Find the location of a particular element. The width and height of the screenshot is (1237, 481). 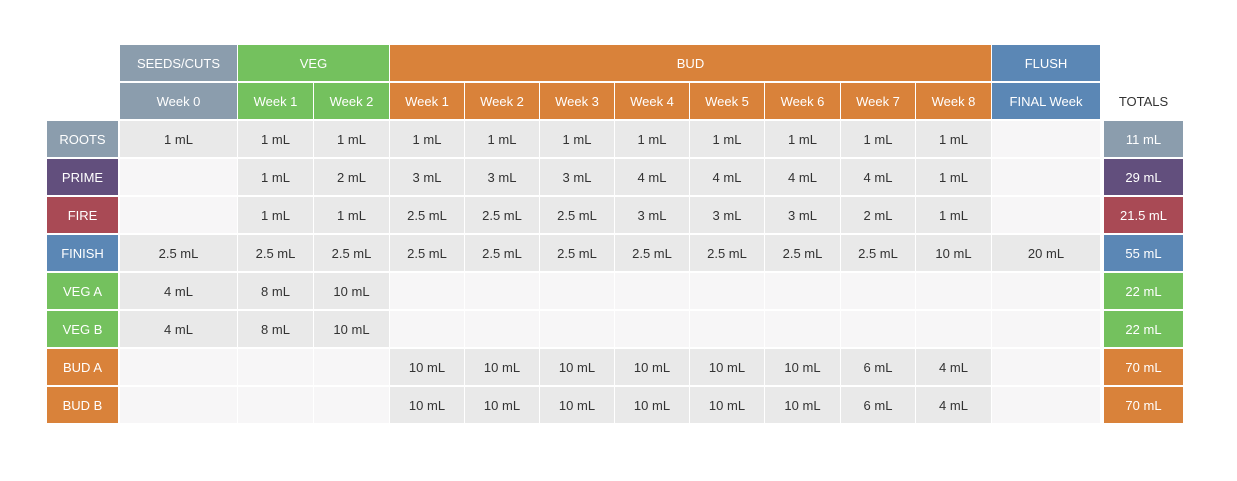

week-header: Week 4 is located at coordinates (652, 101).